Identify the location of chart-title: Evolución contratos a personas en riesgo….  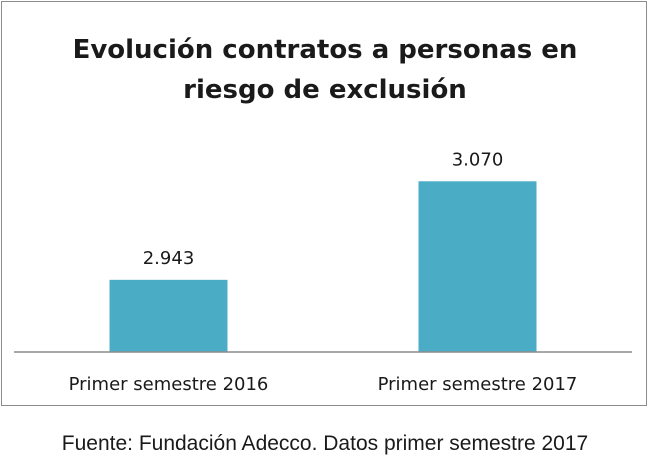
(325, 70).